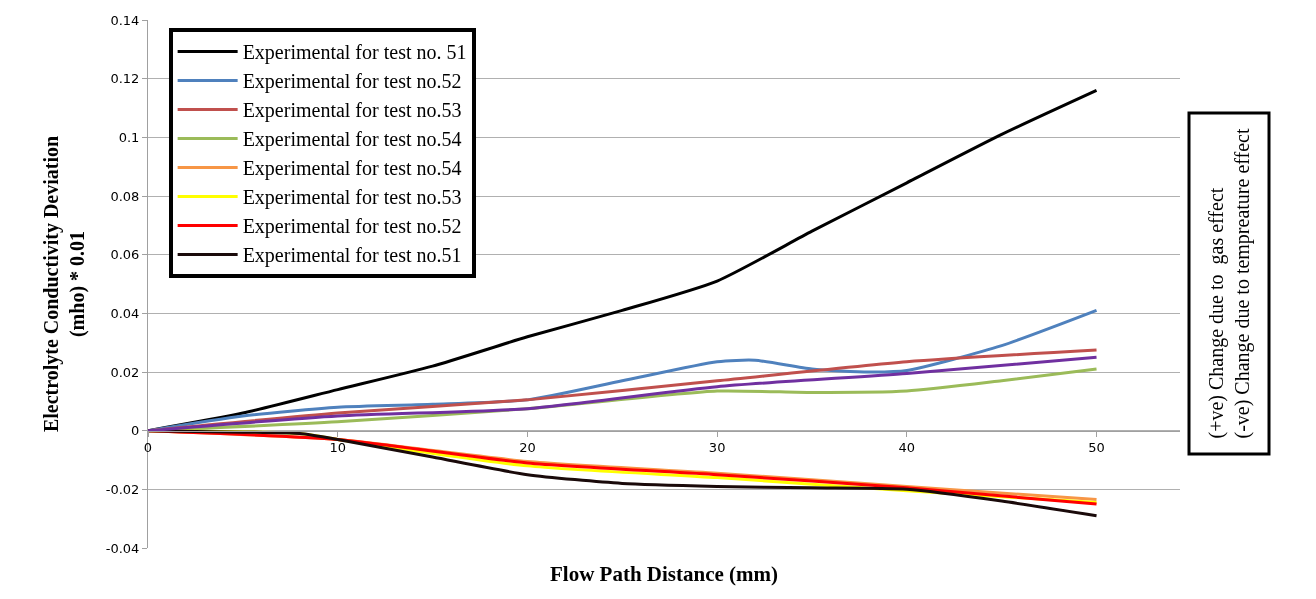 The width and height of the screenshot is (1316, 599). I want to click on x-tick-label: 0, so click(148, 448).